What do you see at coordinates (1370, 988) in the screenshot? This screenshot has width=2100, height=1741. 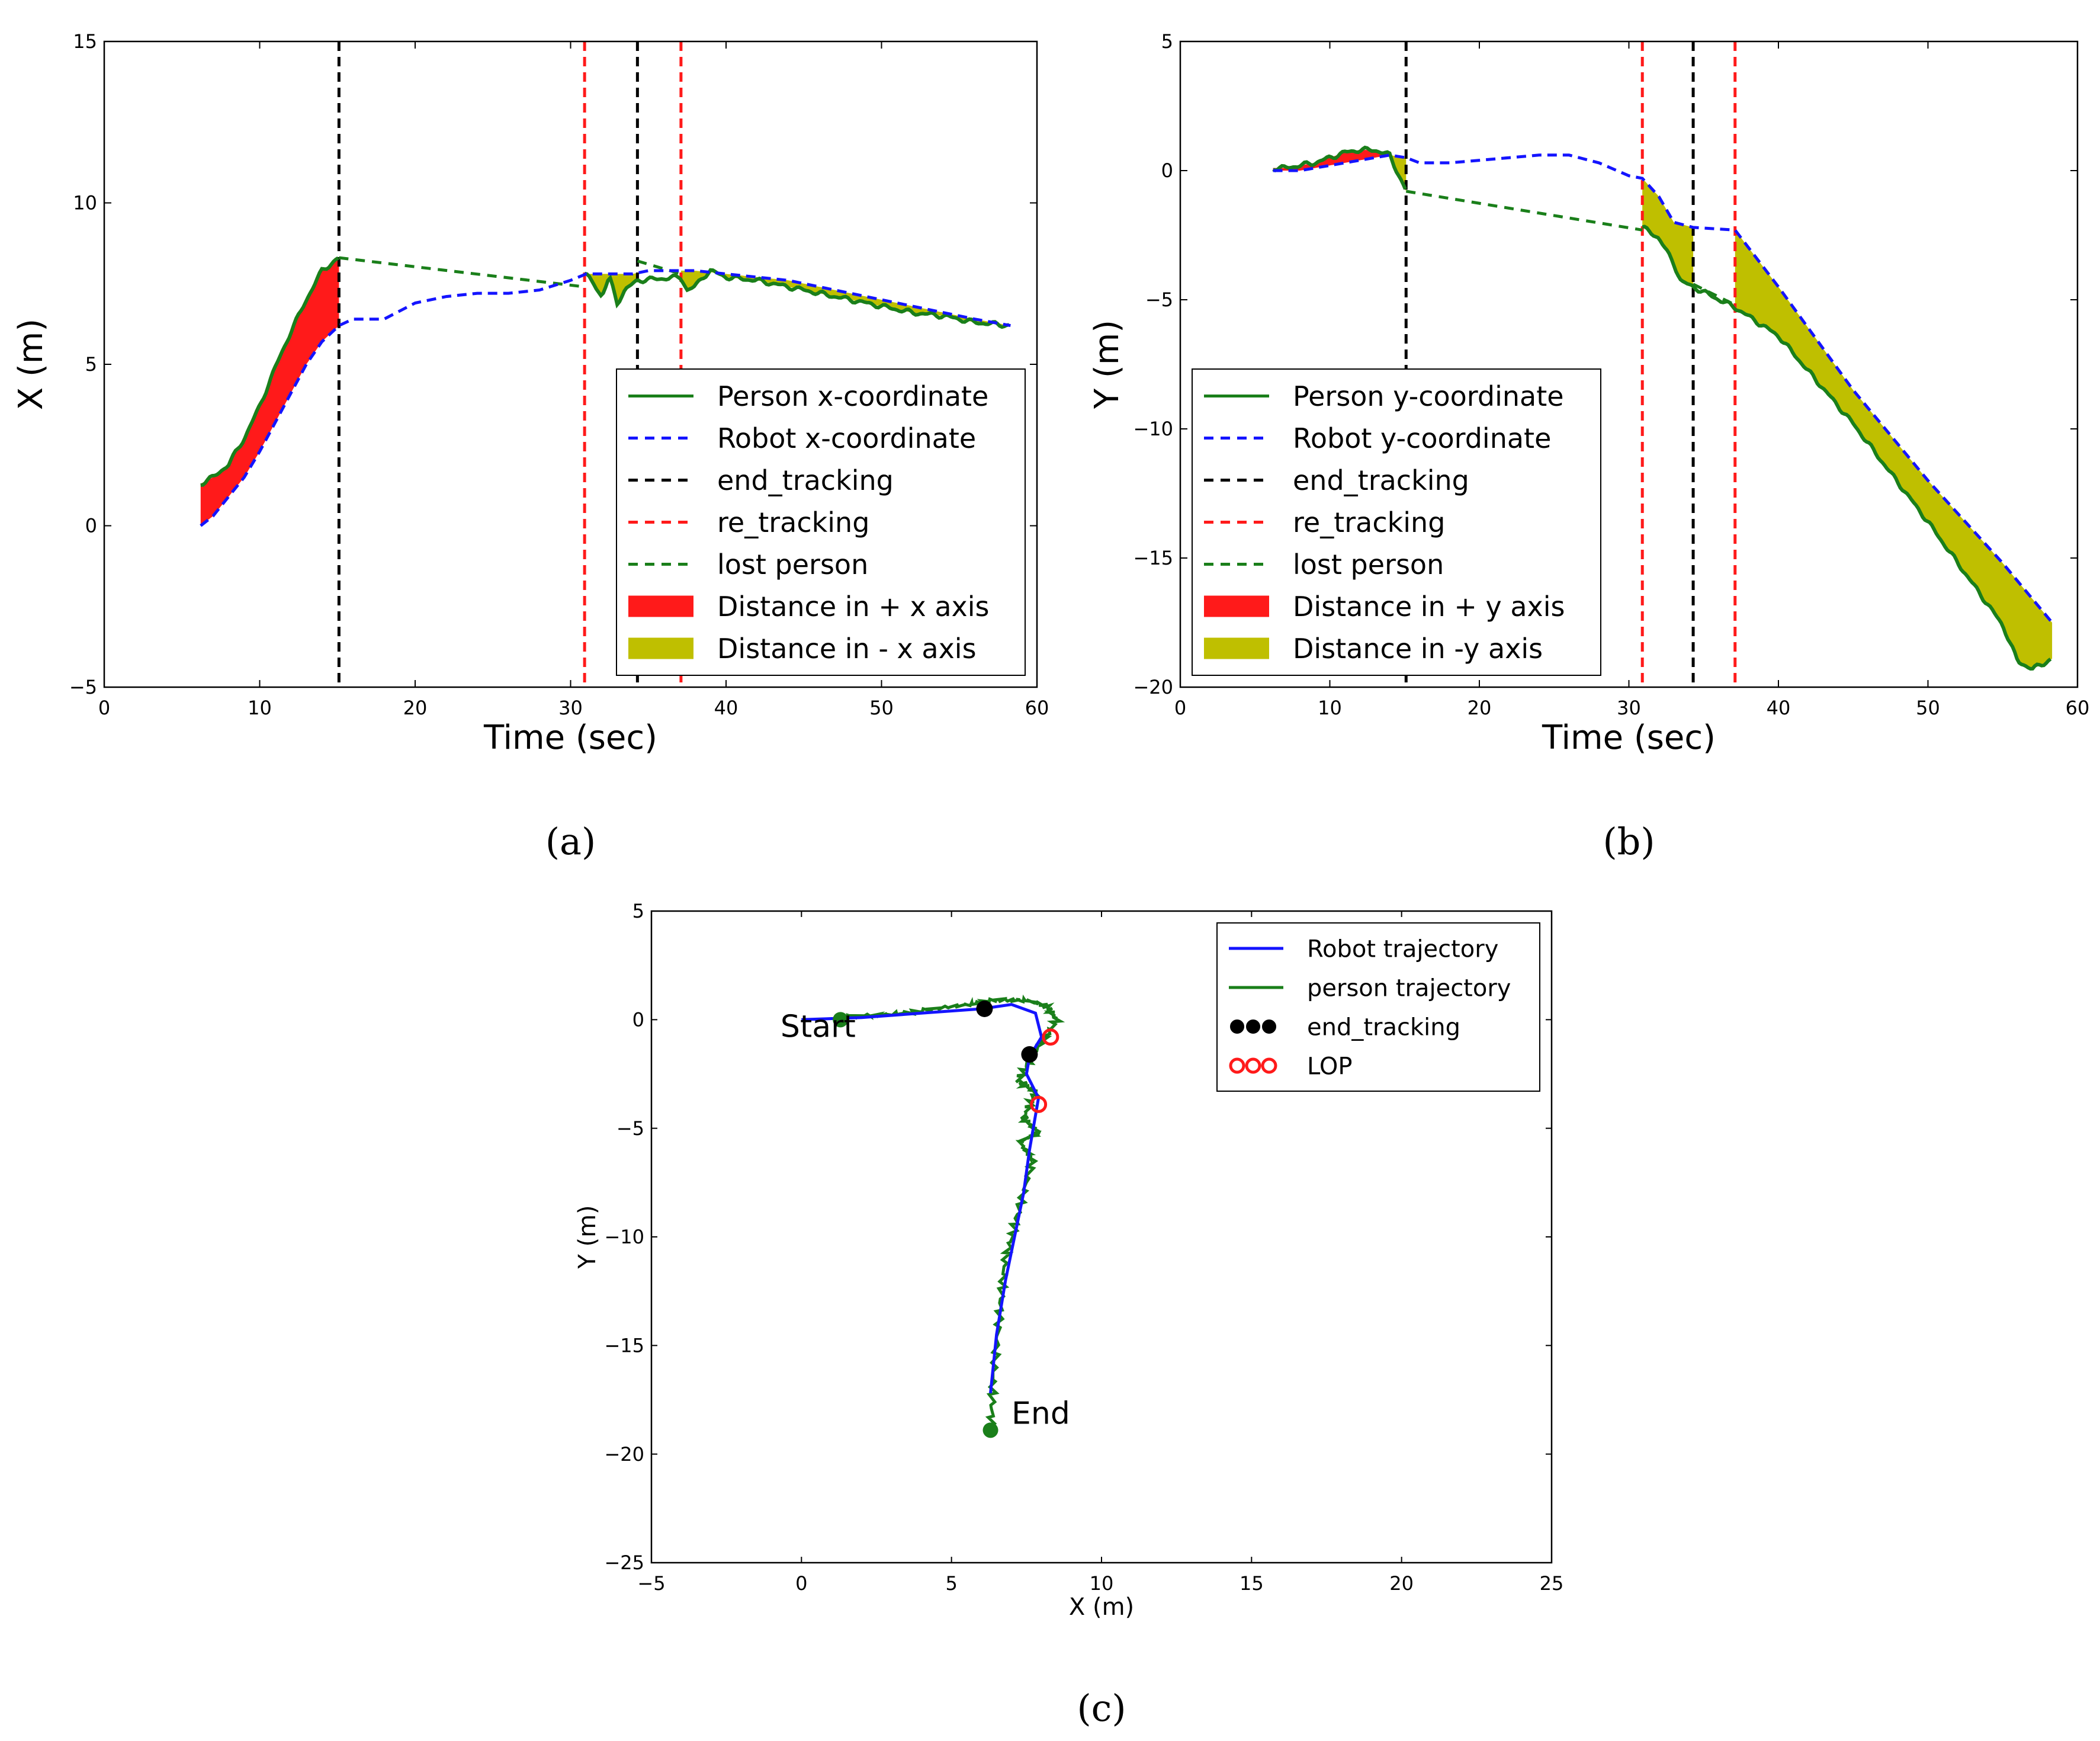 I see `legend-item-person-trajectory: person trajectory` at bounding box center [1370, 988].